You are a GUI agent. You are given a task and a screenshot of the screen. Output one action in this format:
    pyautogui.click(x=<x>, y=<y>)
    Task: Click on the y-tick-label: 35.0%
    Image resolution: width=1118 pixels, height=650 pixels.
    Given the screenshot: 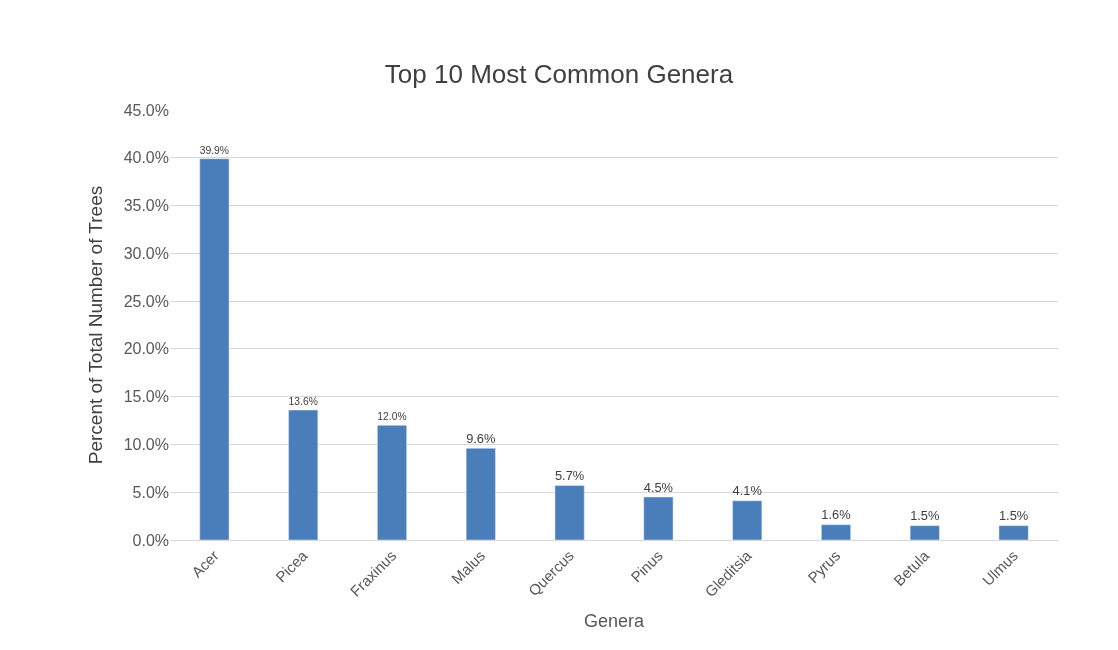 What is the action you would take?
    pyautogui.click(x=146, y=206)
    